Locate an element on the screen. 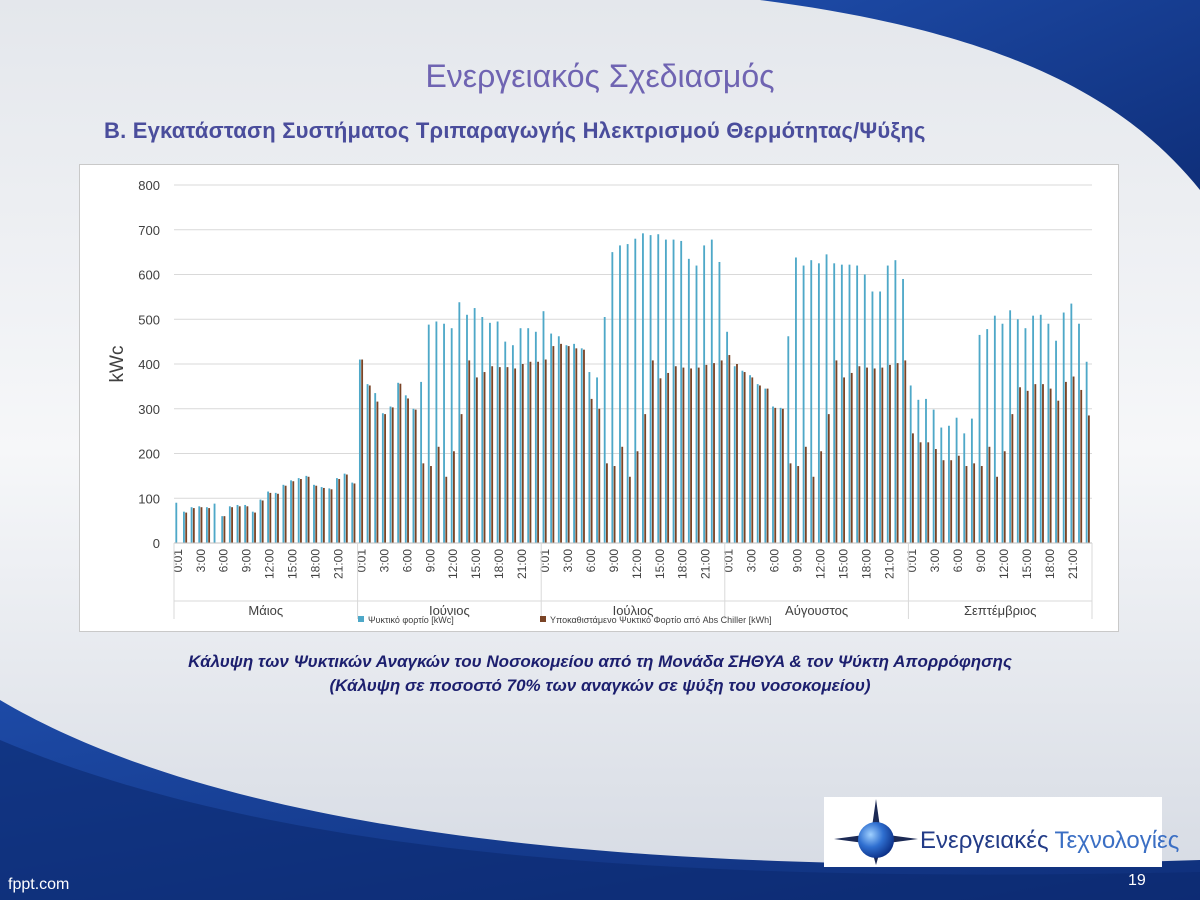 This screenshot has height=900, width=1200. x-tick-label-hour: 6:00 is located at coordinates (591, 561).